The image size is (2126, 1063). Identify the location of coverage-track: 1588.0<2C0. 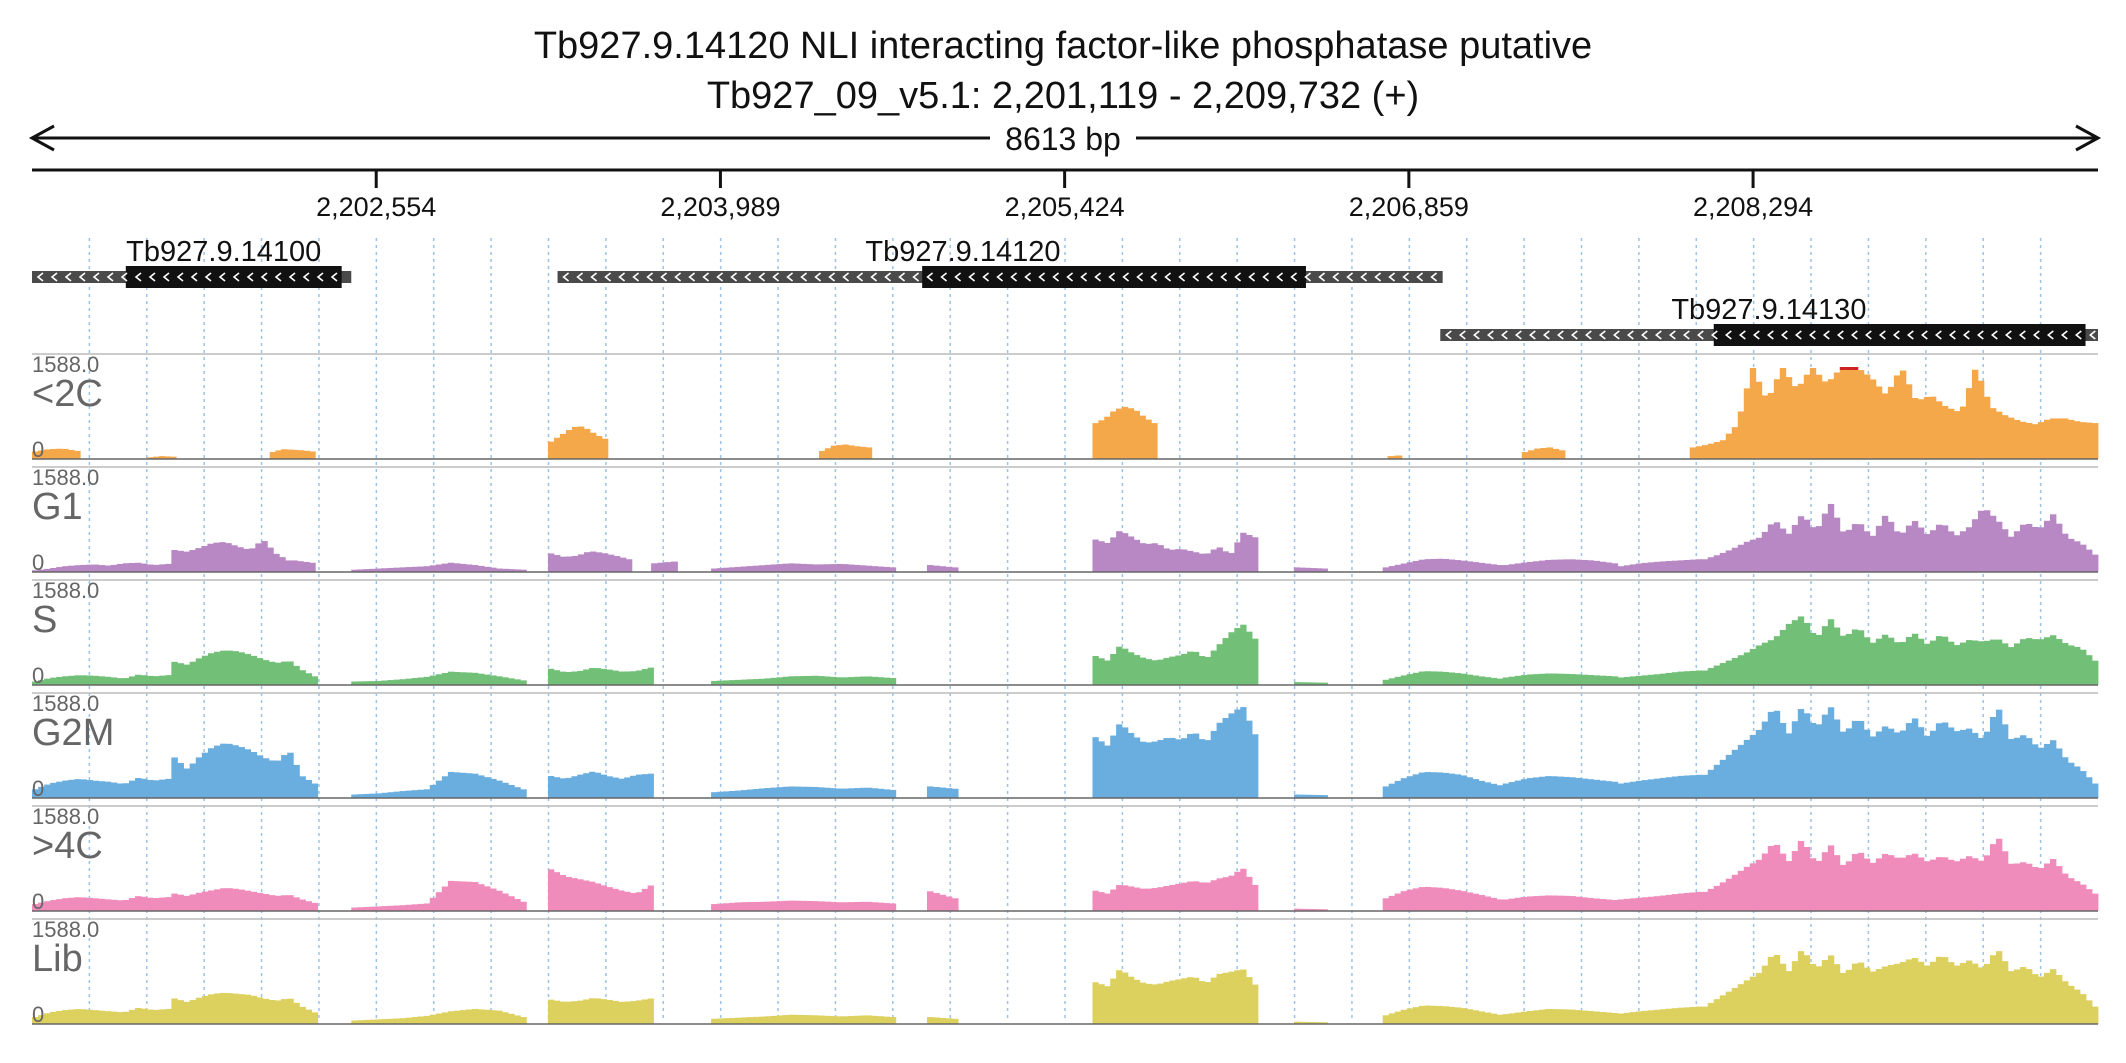
(1065, 407).